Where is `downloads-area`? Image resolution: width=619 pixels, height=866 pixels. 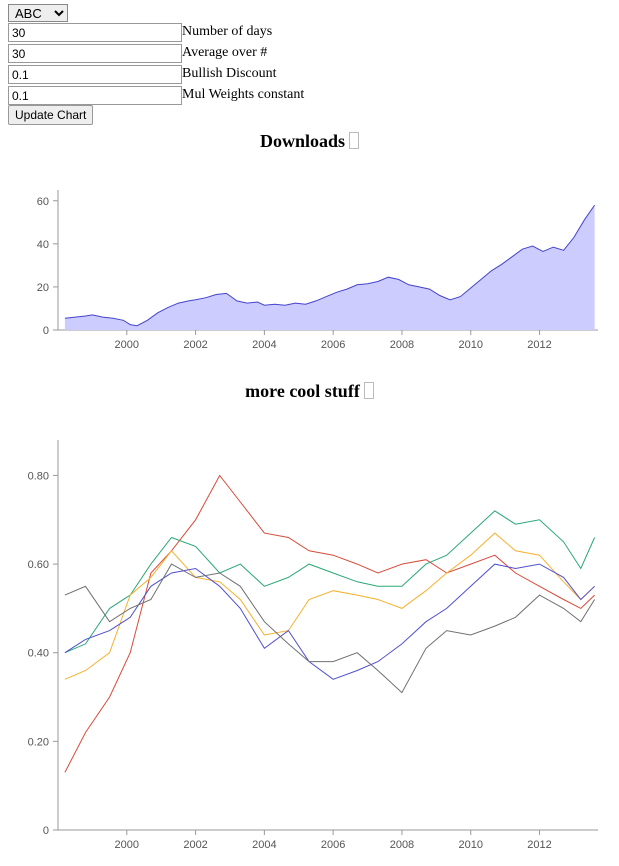
downloads-area is located at coordinates (329, 267).